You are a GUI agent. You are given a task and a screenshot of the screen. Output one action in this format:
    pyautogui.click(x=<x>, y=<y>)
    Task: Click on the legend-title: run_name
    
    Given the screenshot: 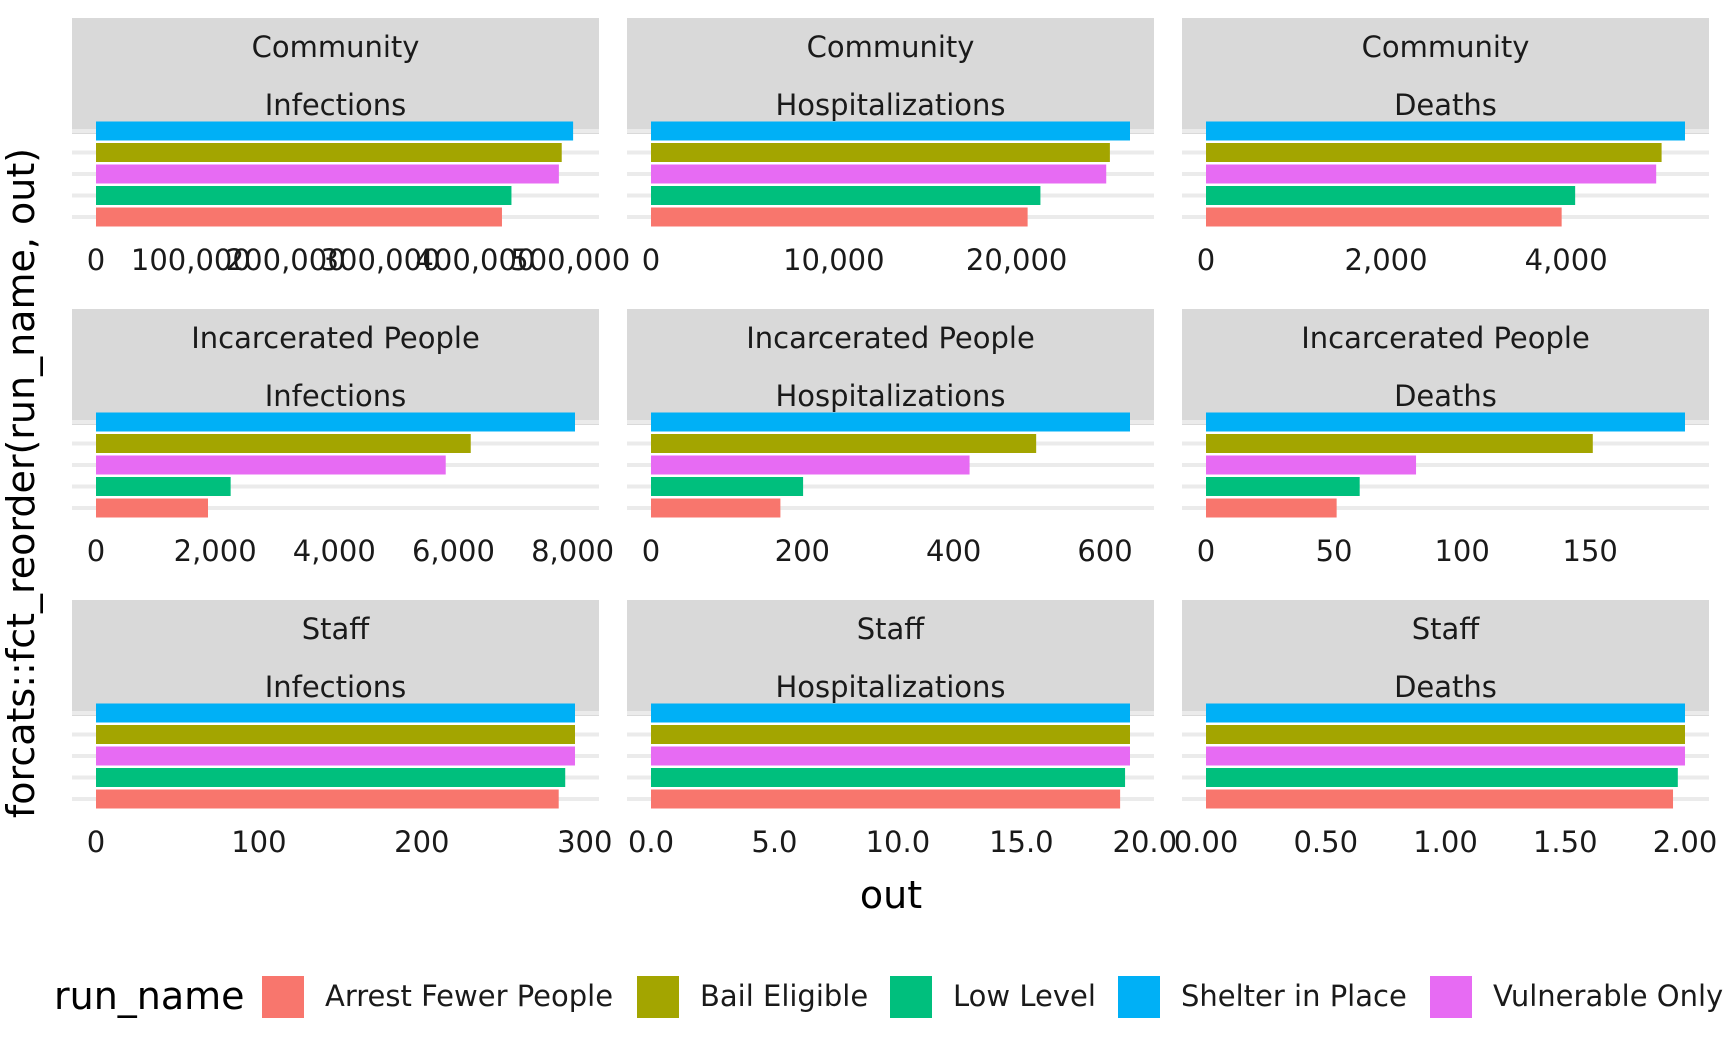 What is the action you would take?
    pyautogui.click(x=149, y=996)
    